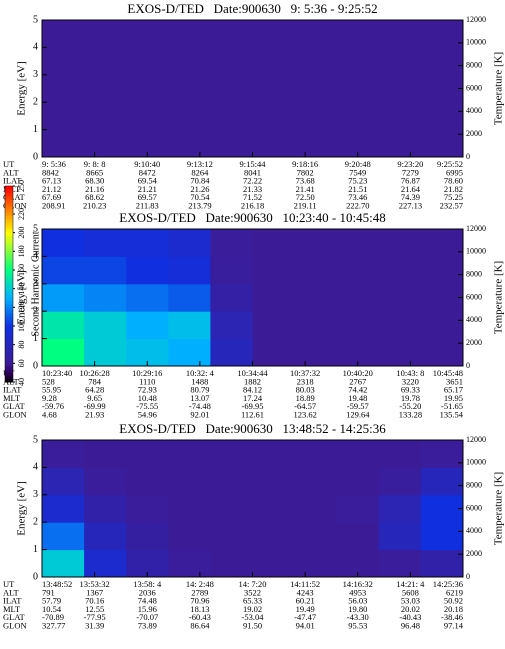 This screenshot has height=649, width=505. What do you see at coordinates (454, 172) in the screenshot?
I see `table-cell: 6995` at bounding box center [454, 172].